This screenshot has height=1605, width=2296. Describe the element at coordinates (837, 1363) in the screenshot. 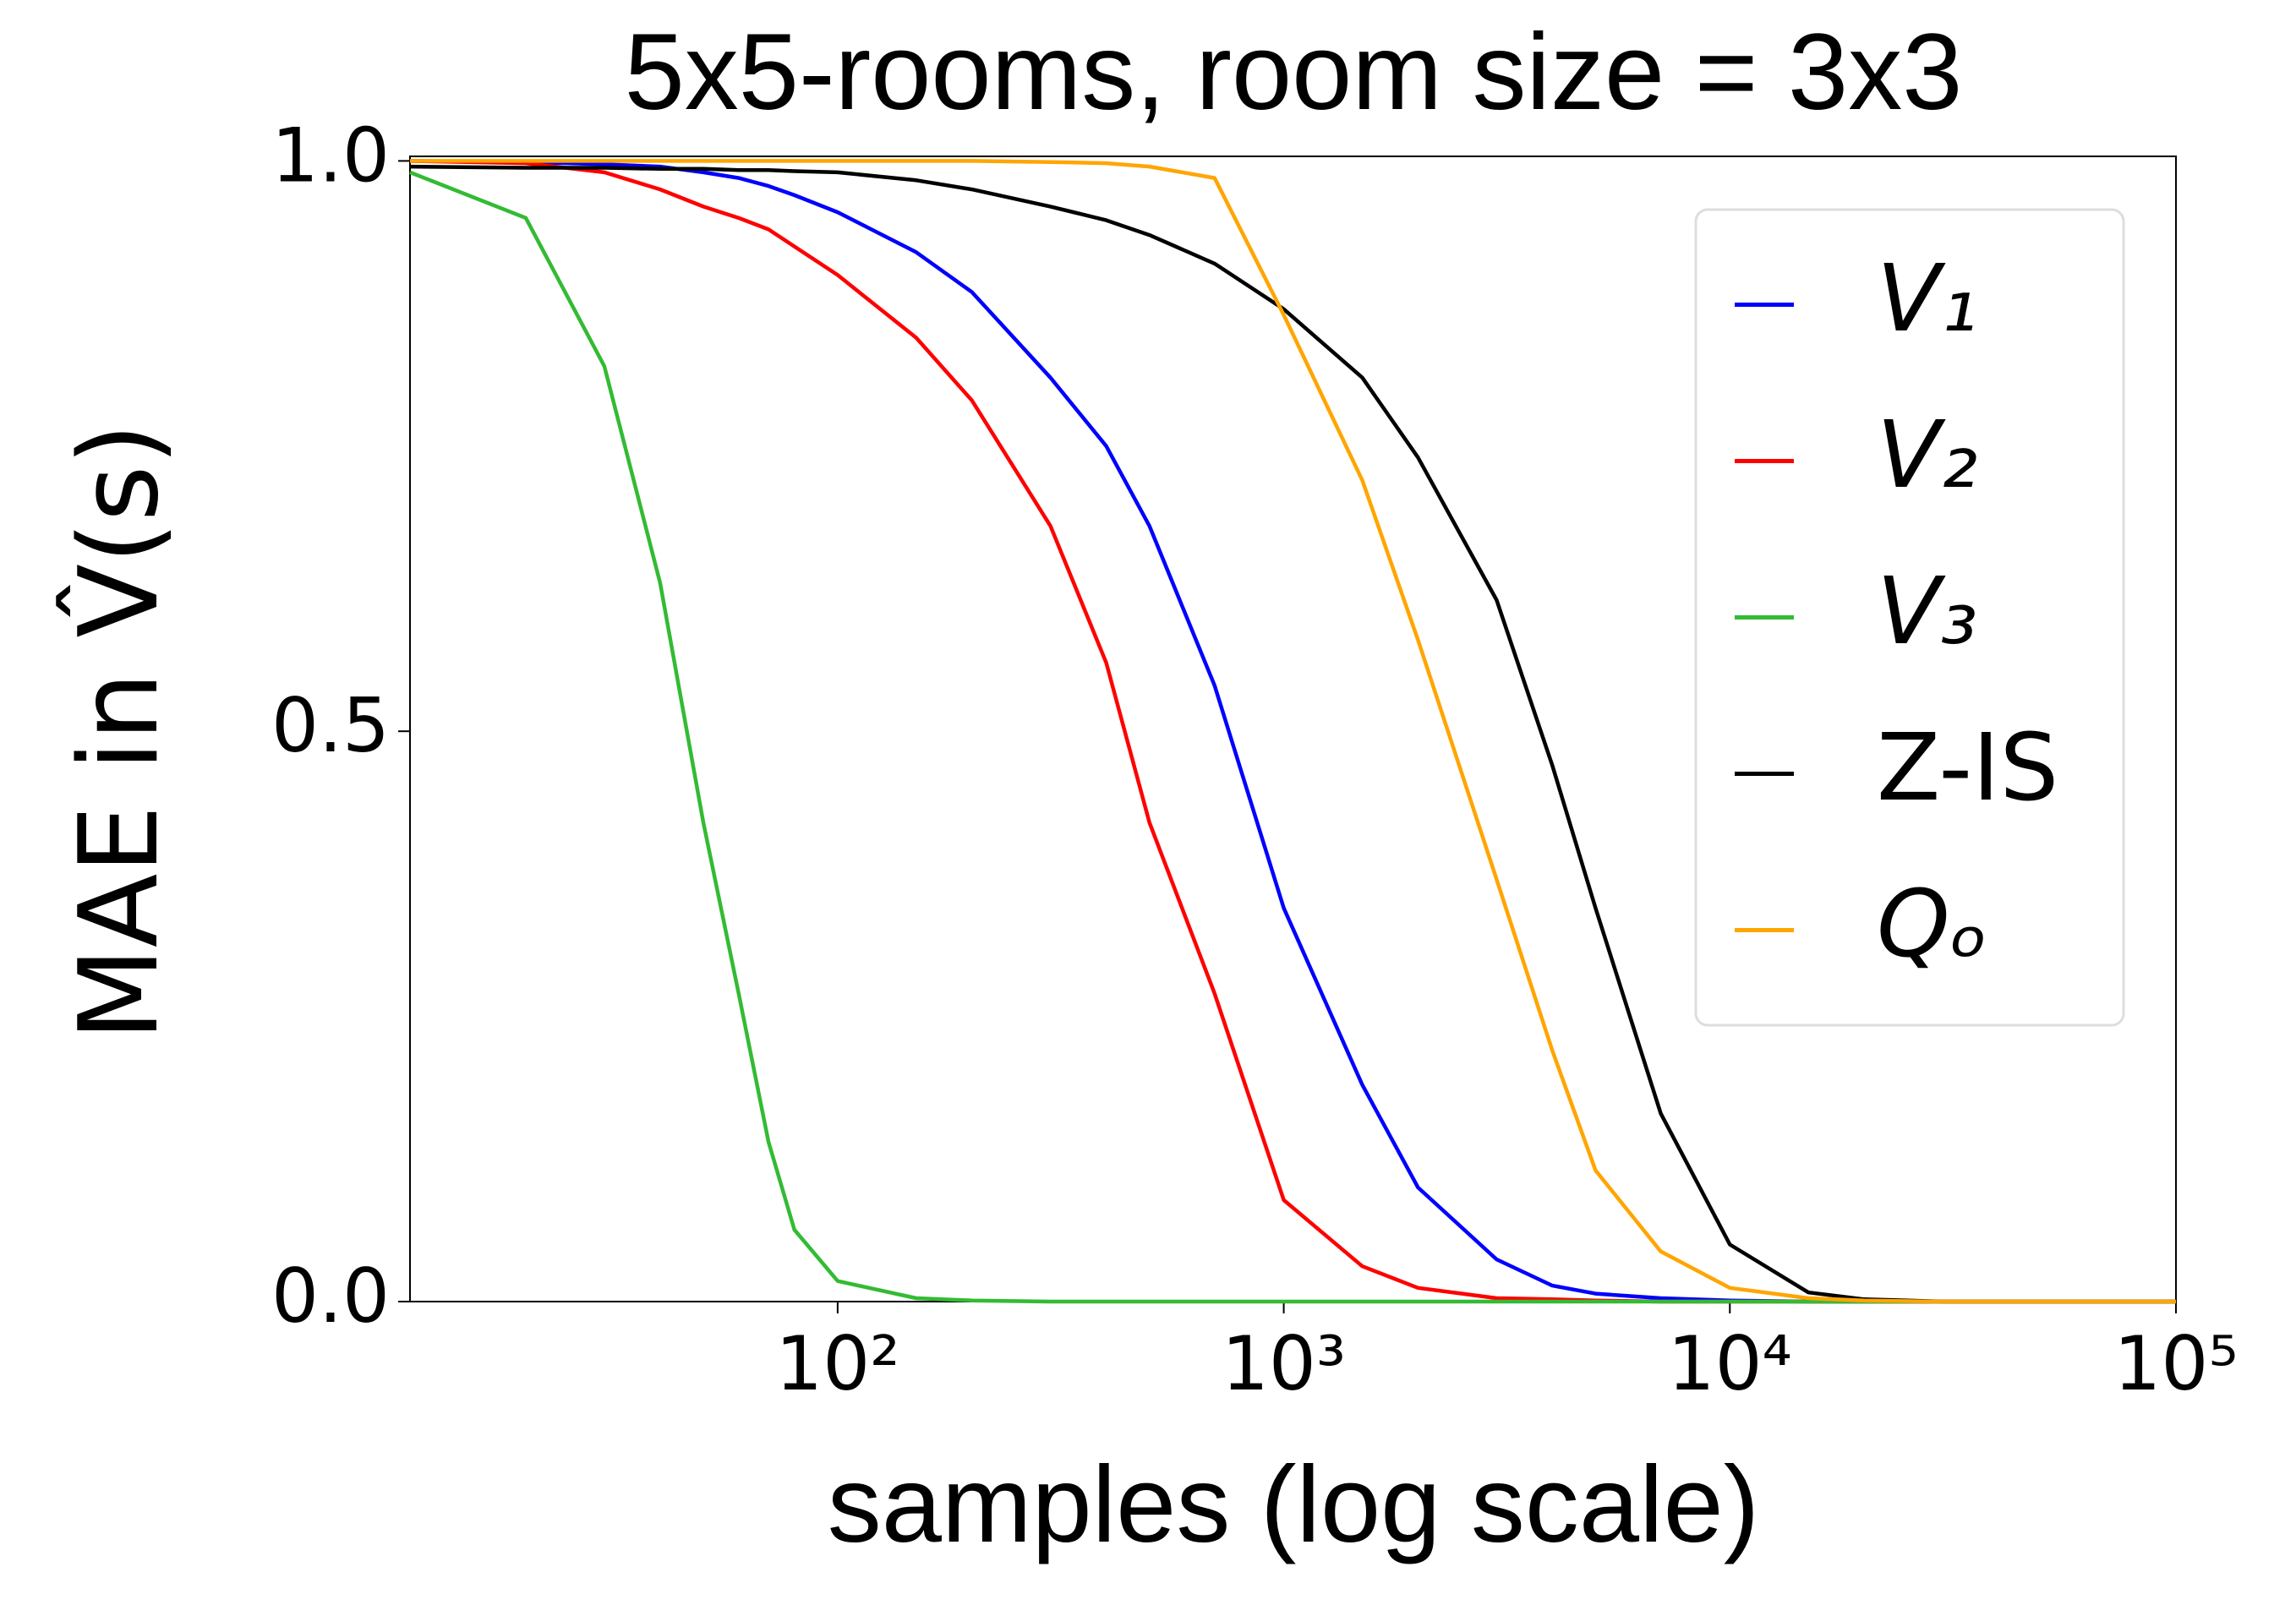

I see `x-tick-label: 10²` at that location.